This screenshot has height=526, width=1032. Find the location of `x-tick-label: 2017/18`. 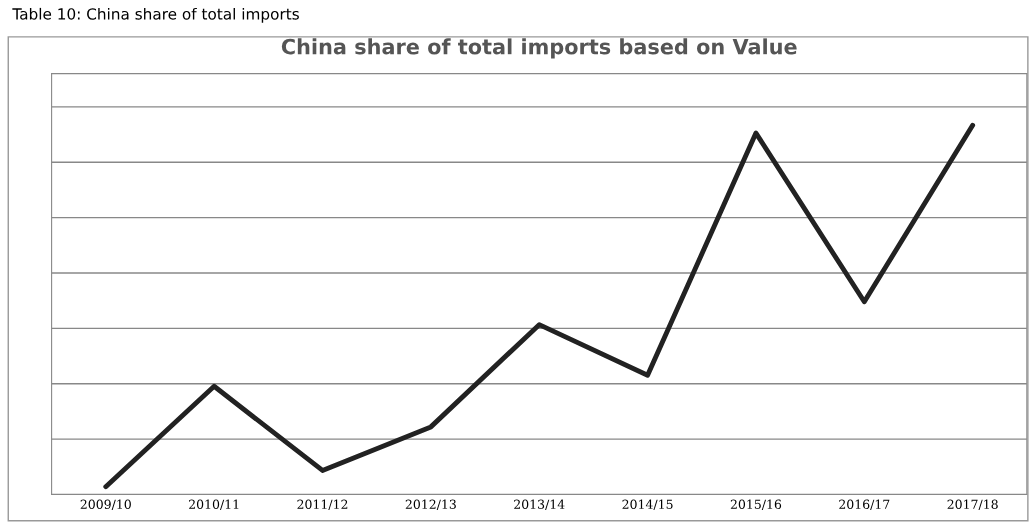

x-tick-label: 2017/18 is located at coordinates (972, 504).